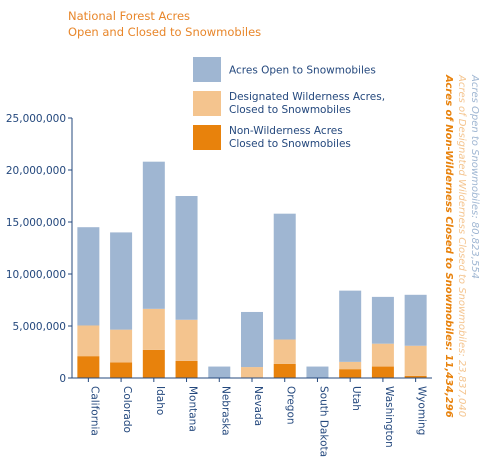  I want to click on y-tick-label: 25,000,000, so click(36, 119).